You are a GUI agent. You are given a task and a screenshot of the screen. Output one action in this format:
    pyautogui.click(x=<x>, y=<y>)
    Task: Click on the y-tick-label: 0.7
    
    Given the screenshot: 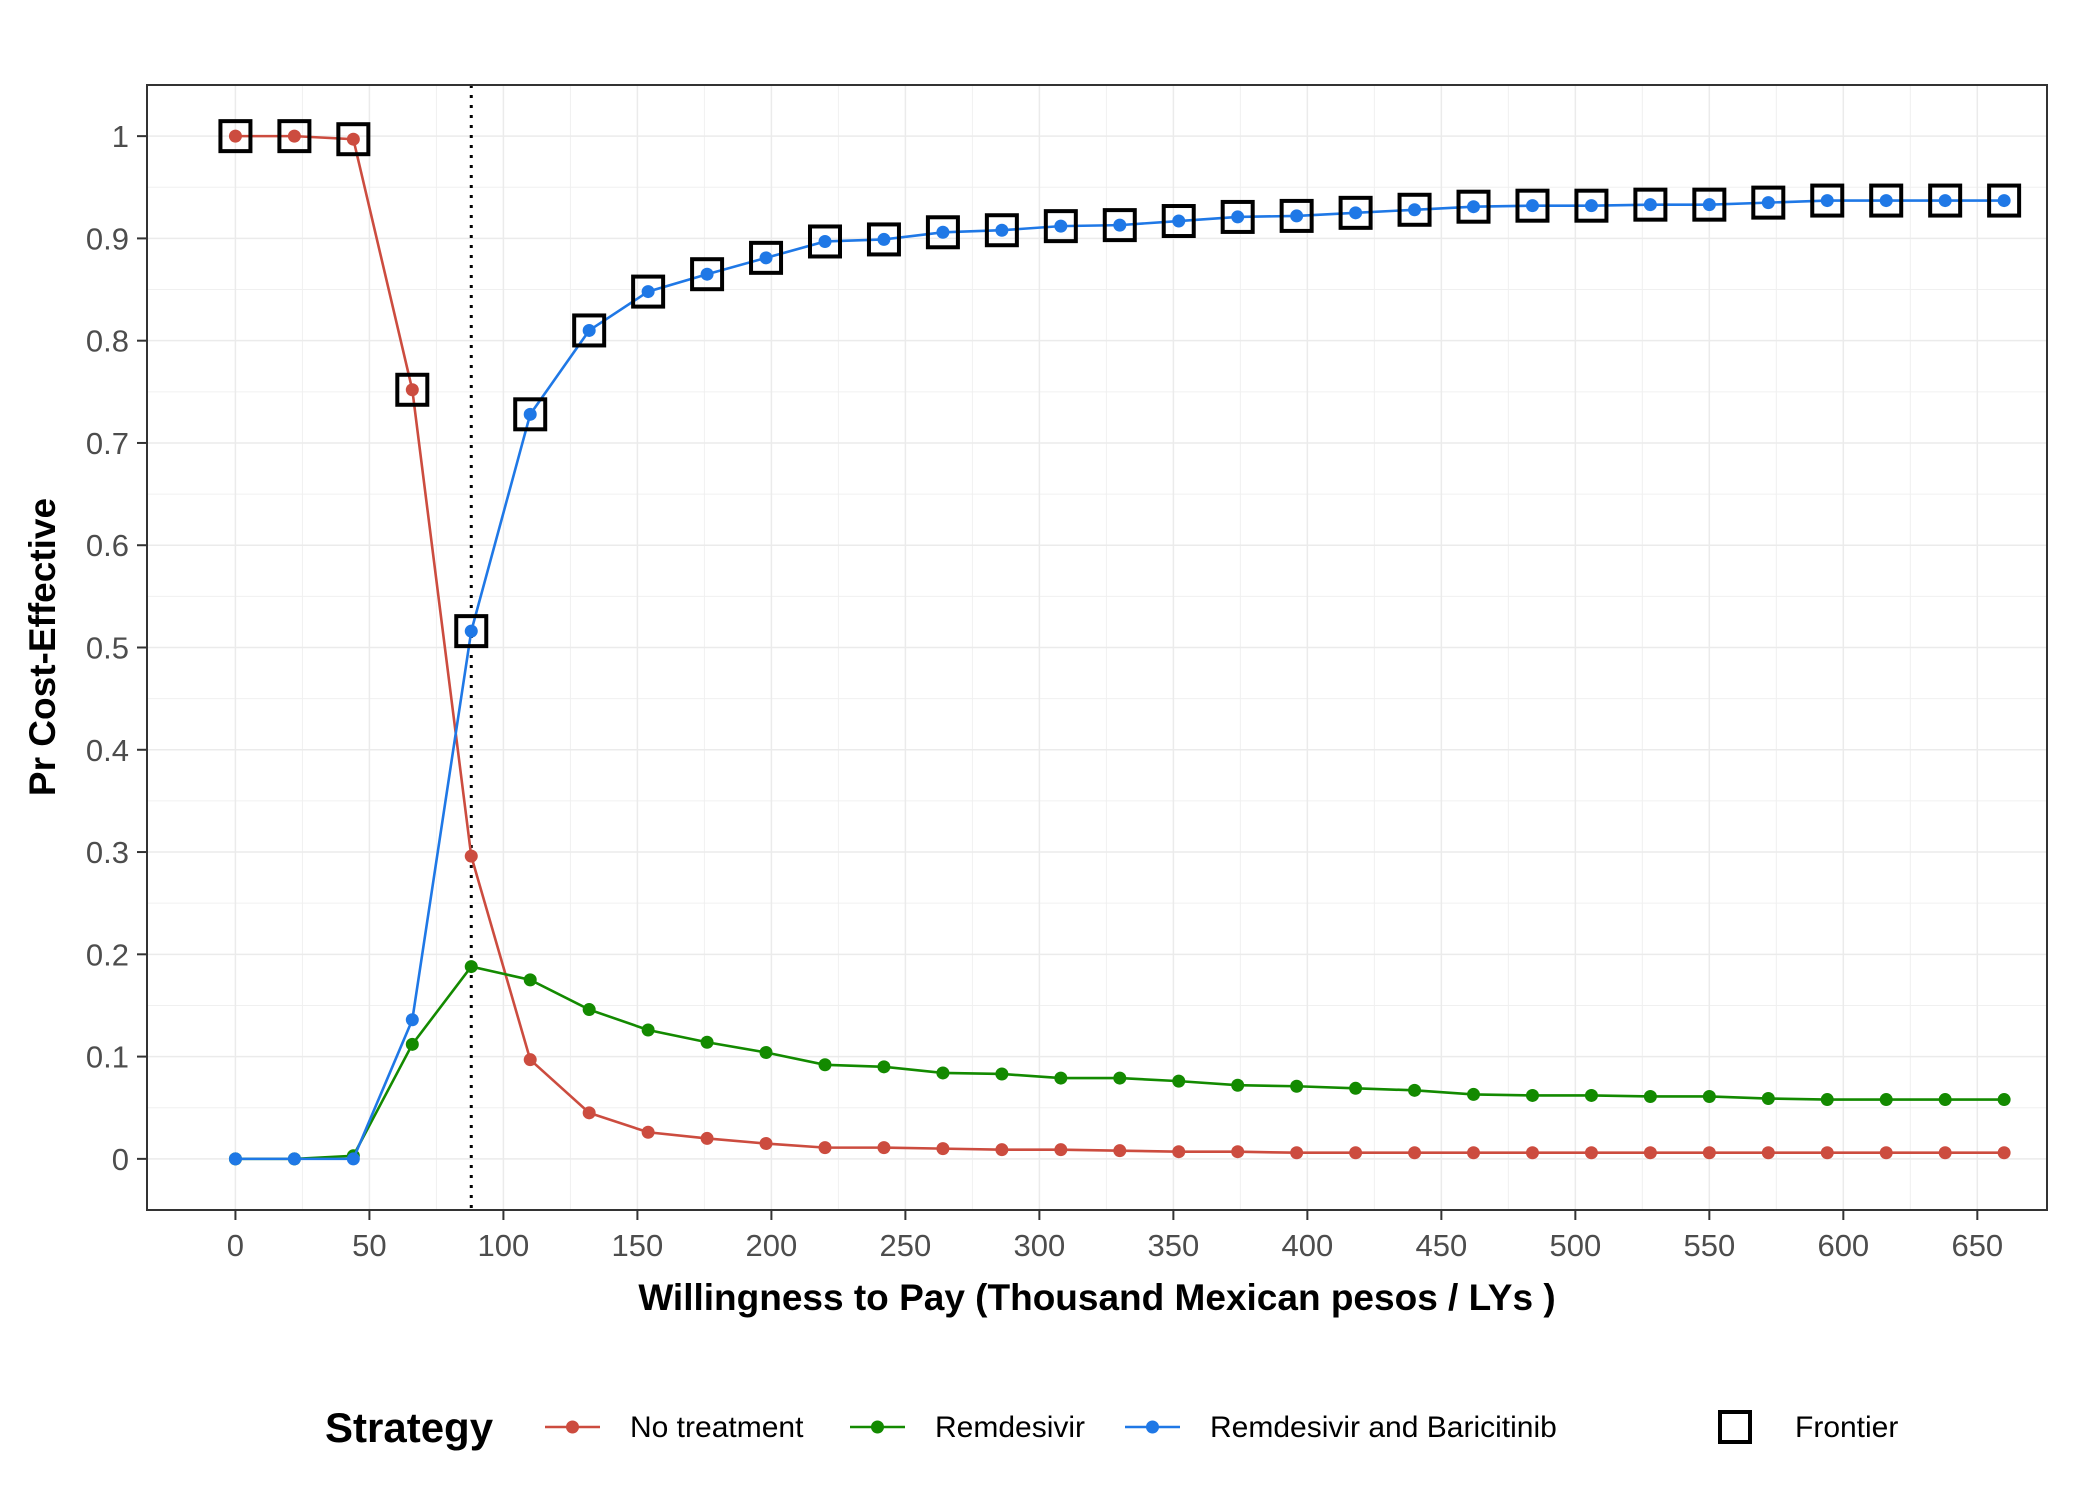 What is the action you would take?
    pyautogui.click(x=107, y=443)
    